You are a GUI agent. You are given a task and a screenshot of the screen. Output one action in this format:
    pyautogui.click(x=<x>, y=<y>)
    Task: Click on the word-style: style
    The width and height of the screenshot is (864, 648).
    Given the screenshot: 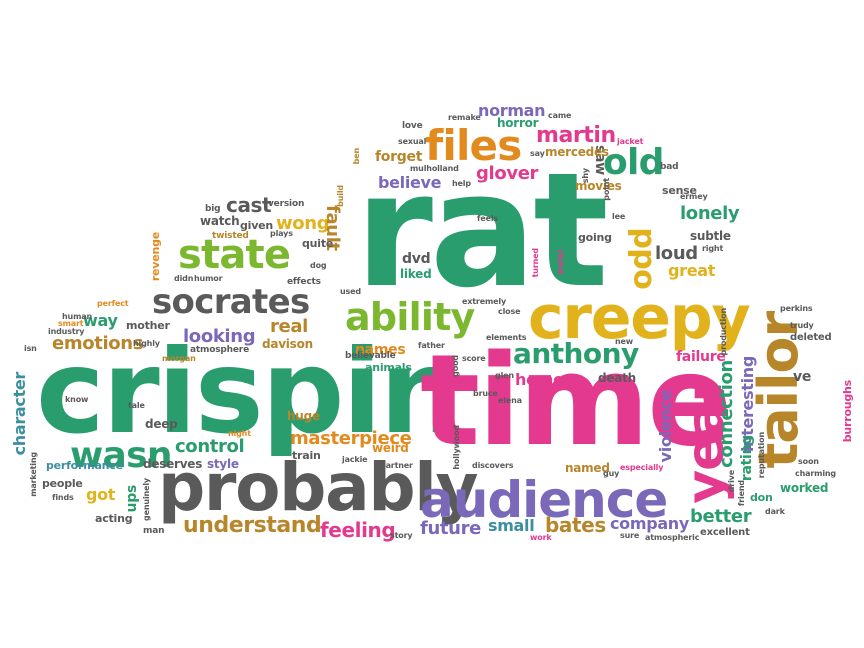 What is the action you would take?
    pyautogui.click(x=223, y=464)
    